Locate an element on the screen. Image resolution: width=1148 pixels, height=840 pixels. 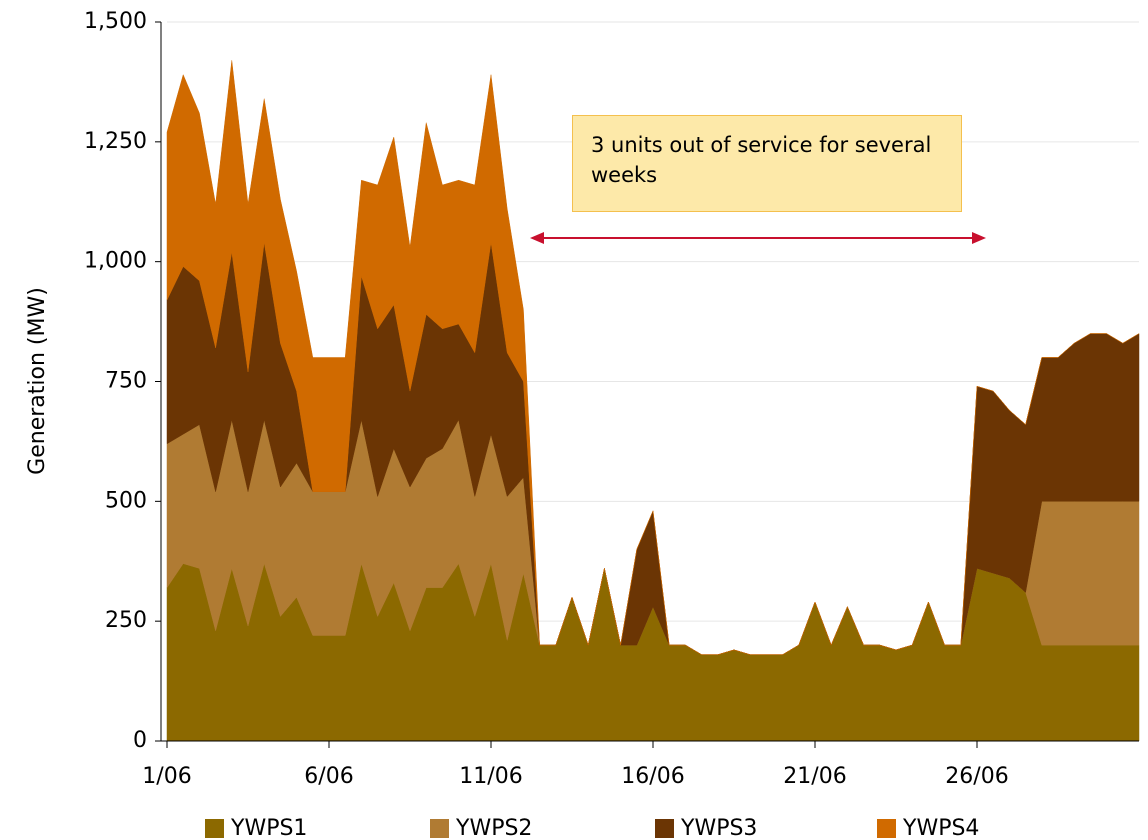
y-axis-label: Generation (MW) is located at coordinates (37, 381).